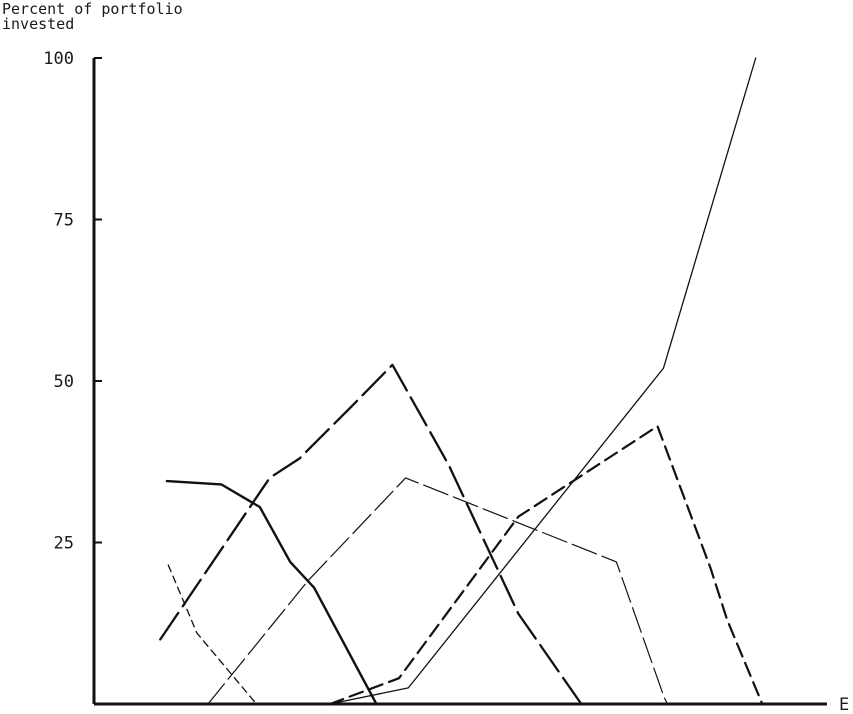 The image size is (853, 714). Describe the element at coordinates (64, 382) in the screenshot. I see `y-tick-label: 50` at that location.